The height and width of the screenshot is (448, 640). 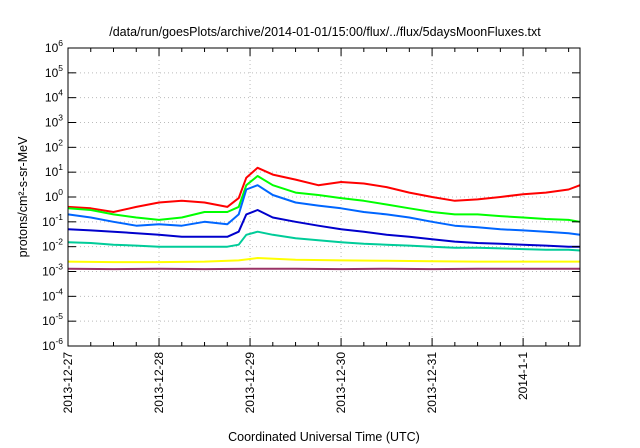 I want to click on y-tick-label: 10⁰, so click(x=54, y=195).